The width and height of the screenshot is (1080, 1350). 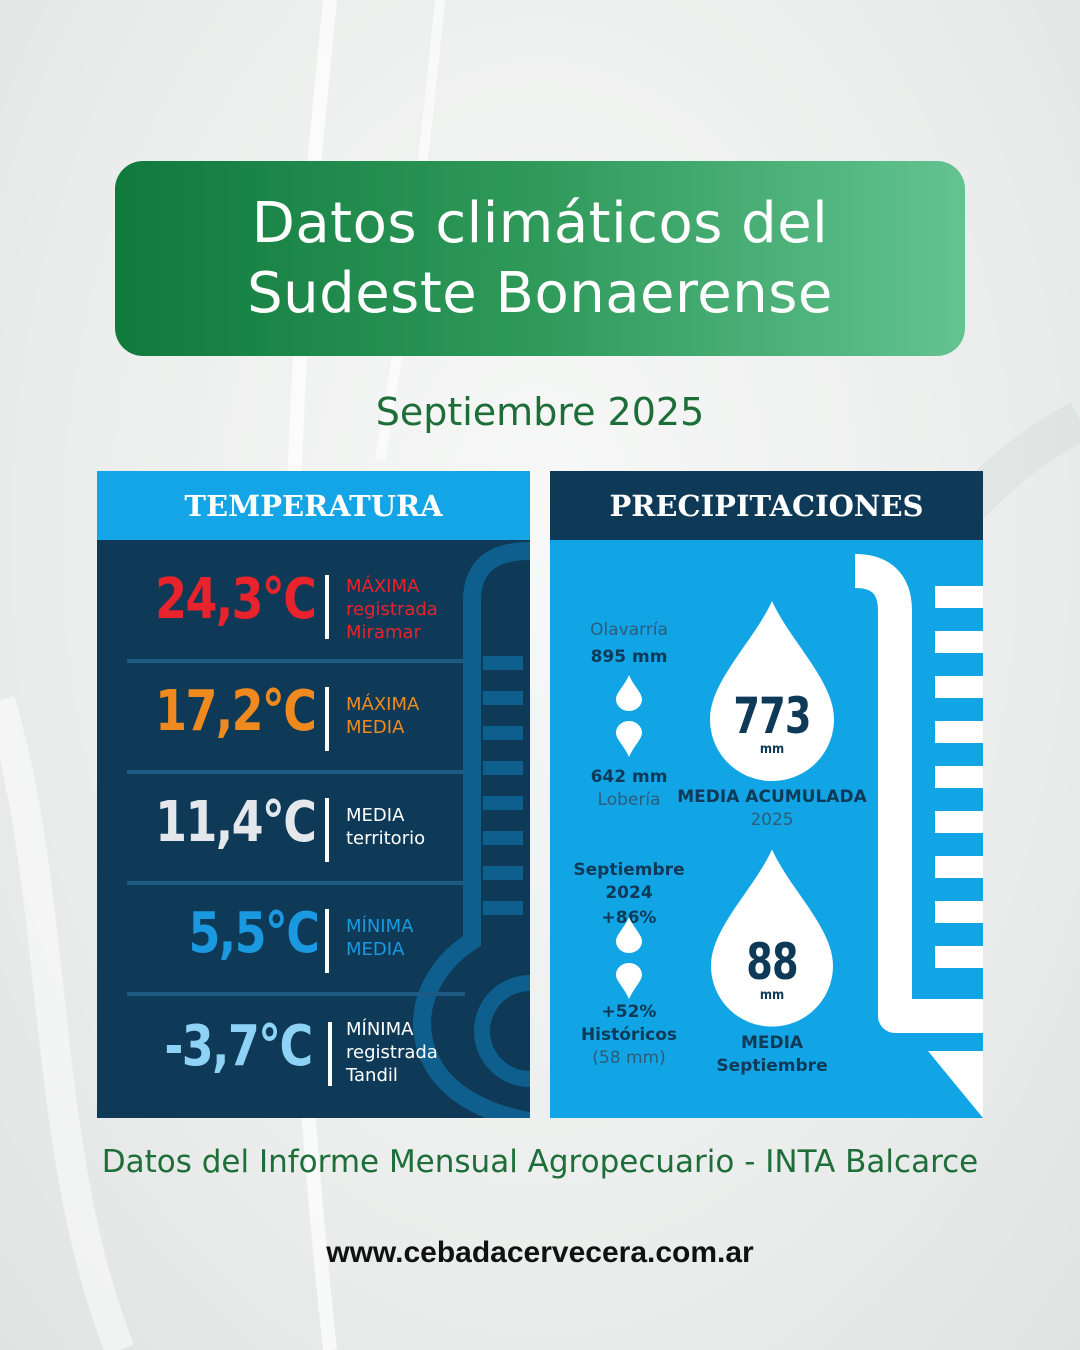 I want to click on top-station-value: 895 mm, so click(x=629, y=657).